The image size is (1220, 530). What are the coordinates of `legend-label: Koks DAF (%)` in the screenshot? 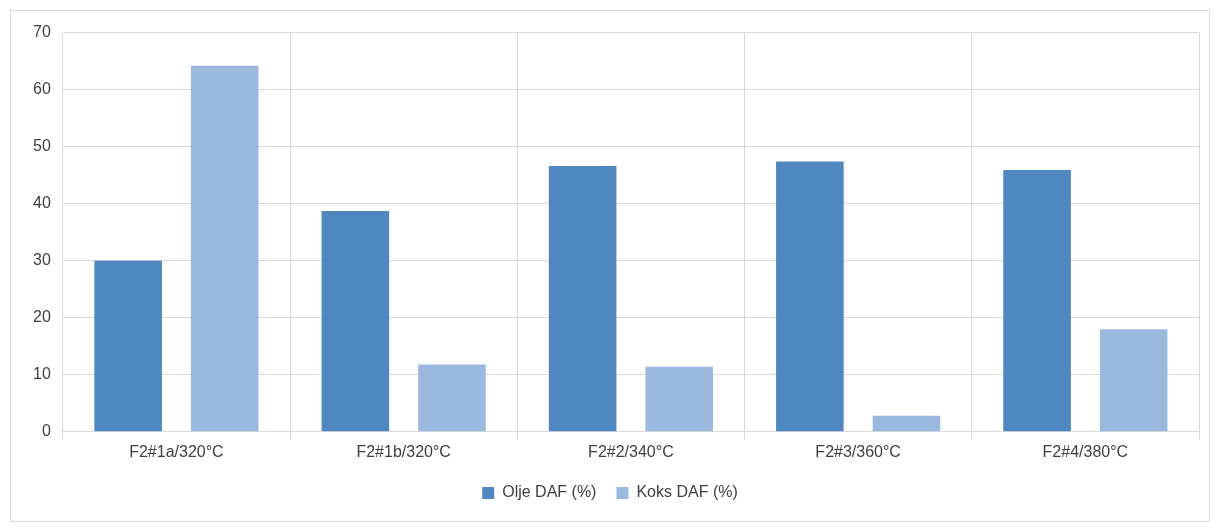 It's located at (687, 492).